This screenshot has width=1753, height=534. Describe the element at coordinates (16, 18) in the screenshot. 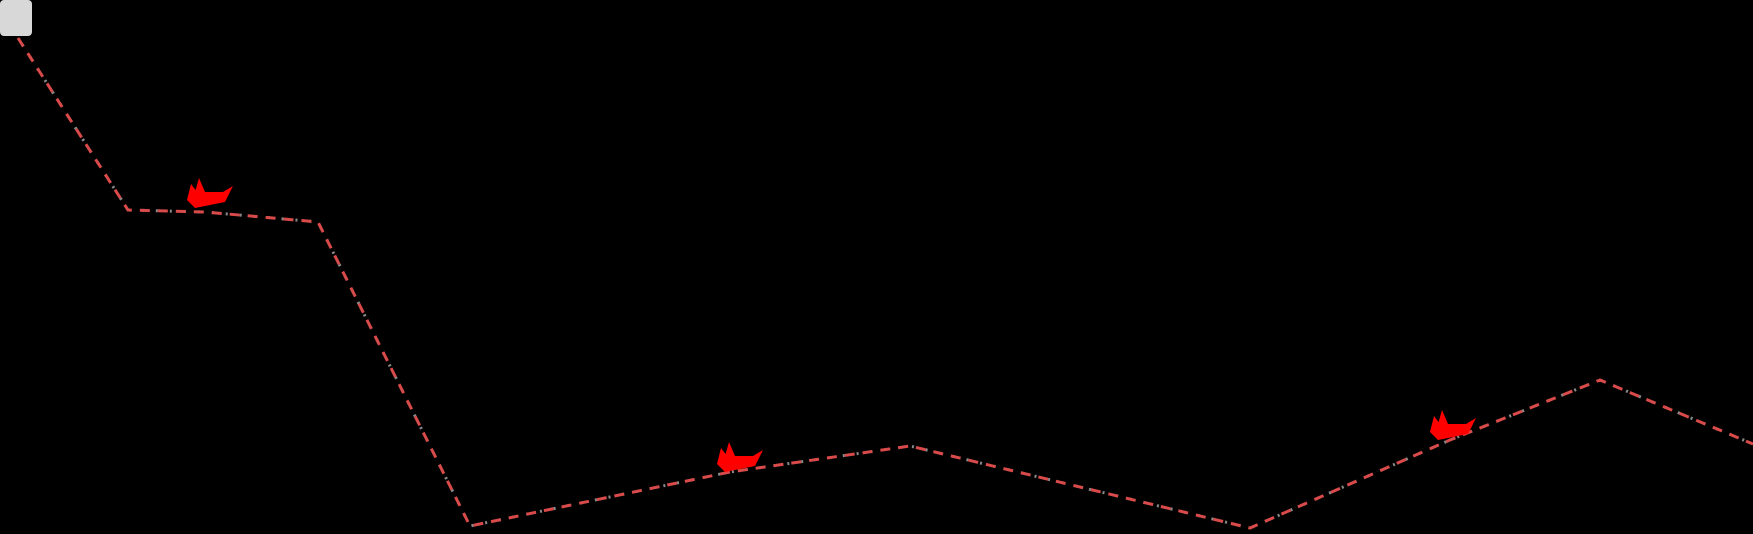

I see `gray-square-marker-icon` at that location.